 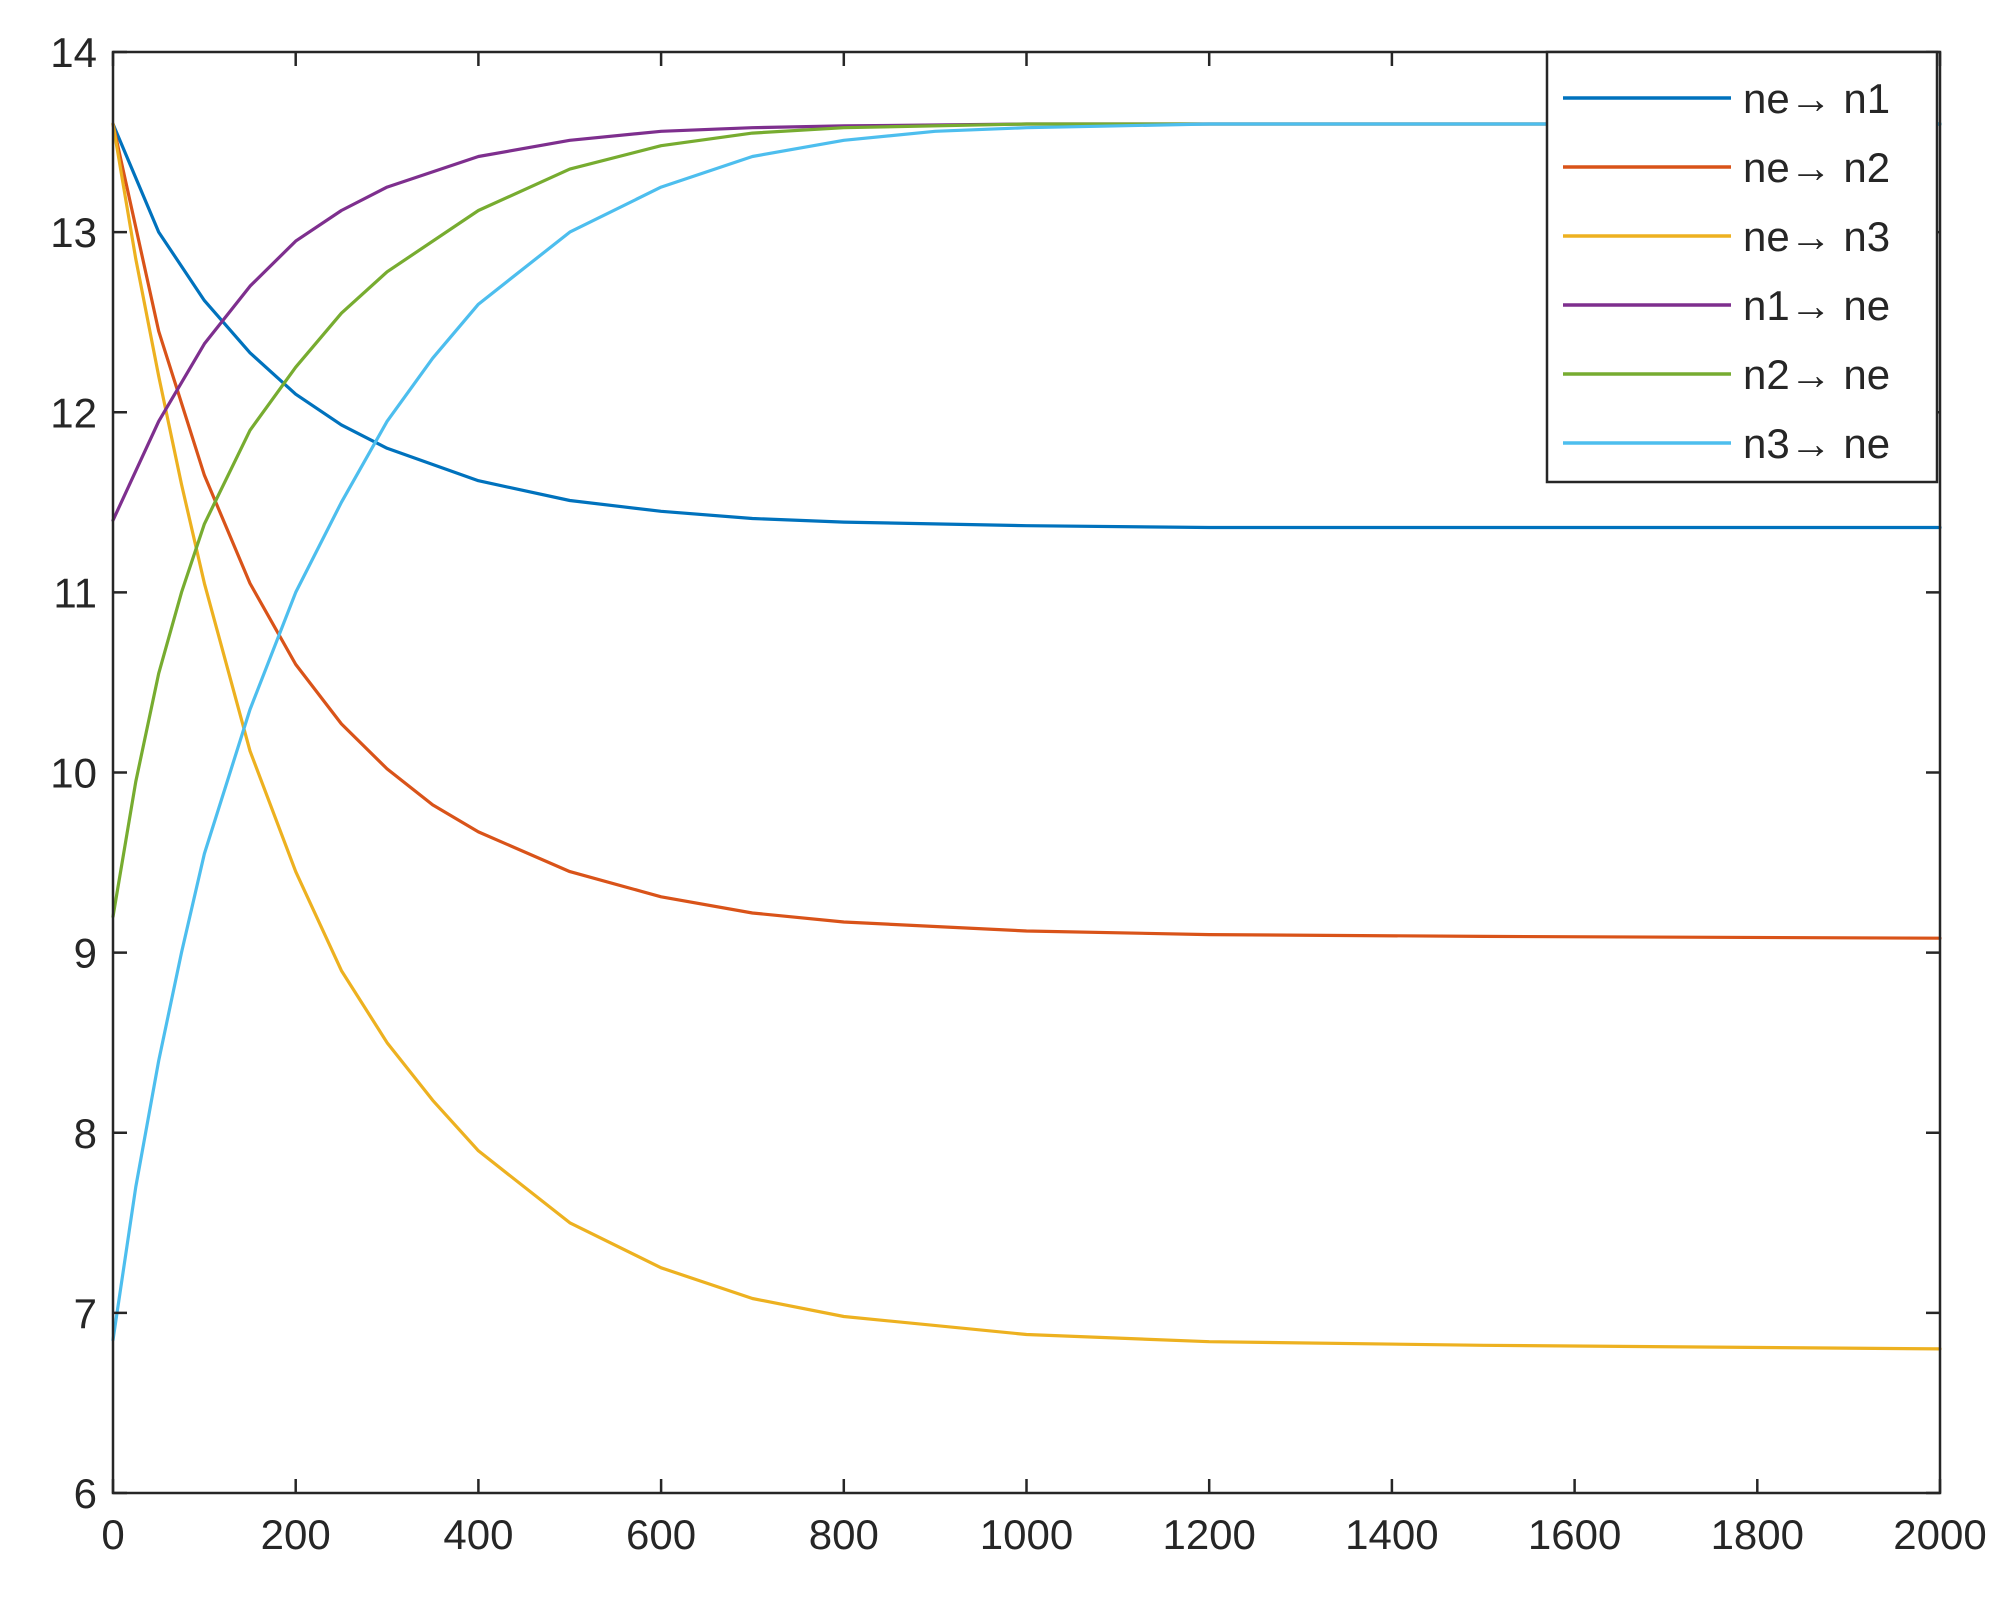 What do you see at coordinates (112, 1534) in the screenshot?
I see `x-tick-label: 0` at bounding box center [112, 1534].